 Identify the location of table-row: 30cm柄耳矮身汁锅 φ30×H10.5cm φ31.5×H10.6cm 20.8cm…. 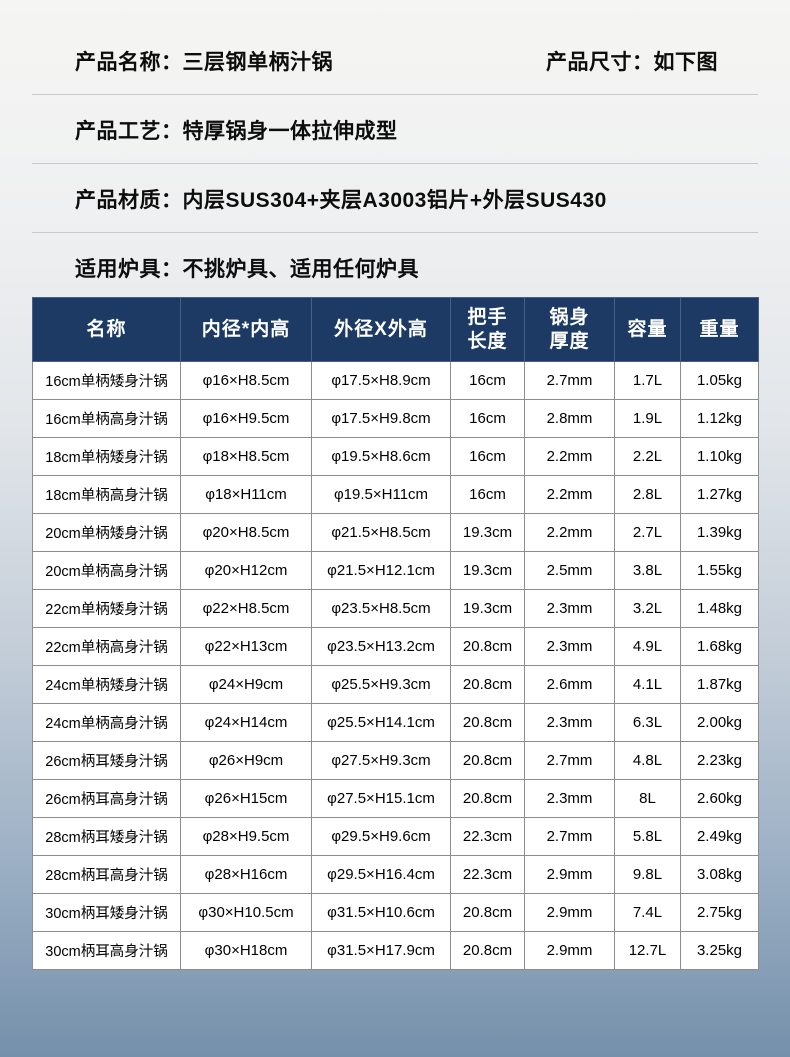
(395, 912).